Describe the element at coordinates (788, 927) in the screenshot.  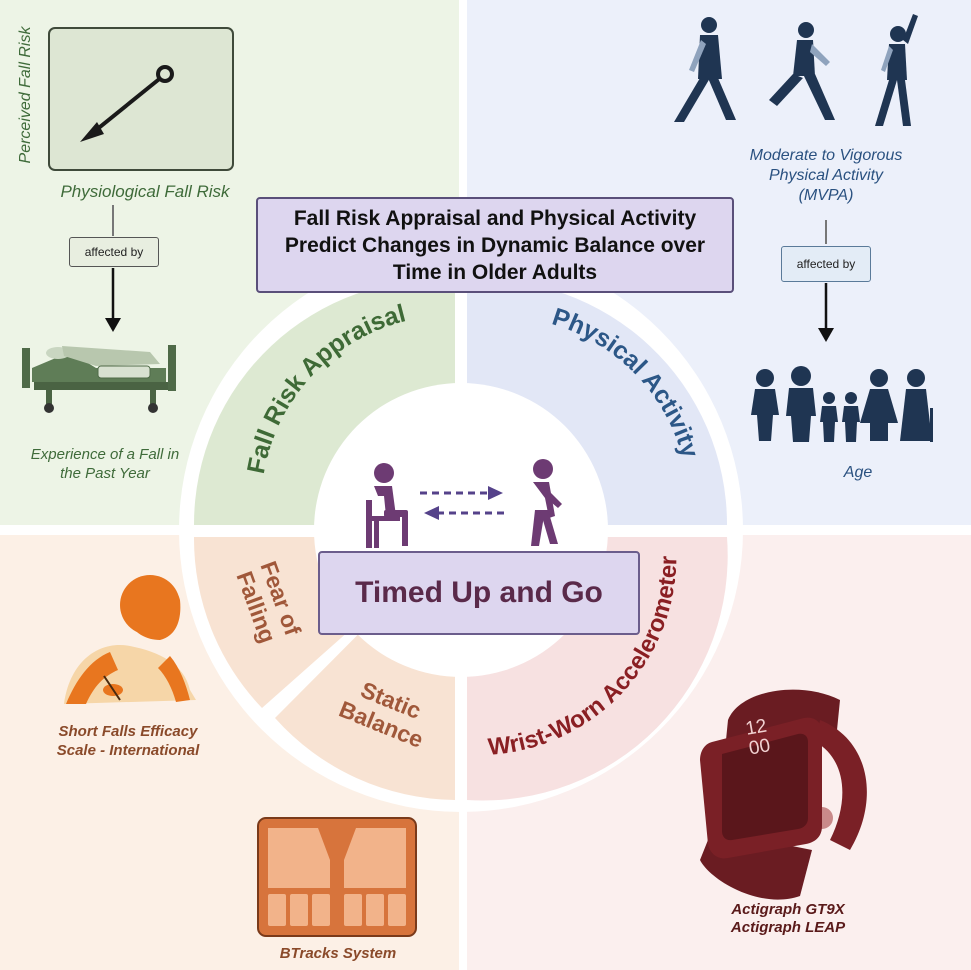
I see `caption-actigraph-line2: Actigraph LEAP` at that location.